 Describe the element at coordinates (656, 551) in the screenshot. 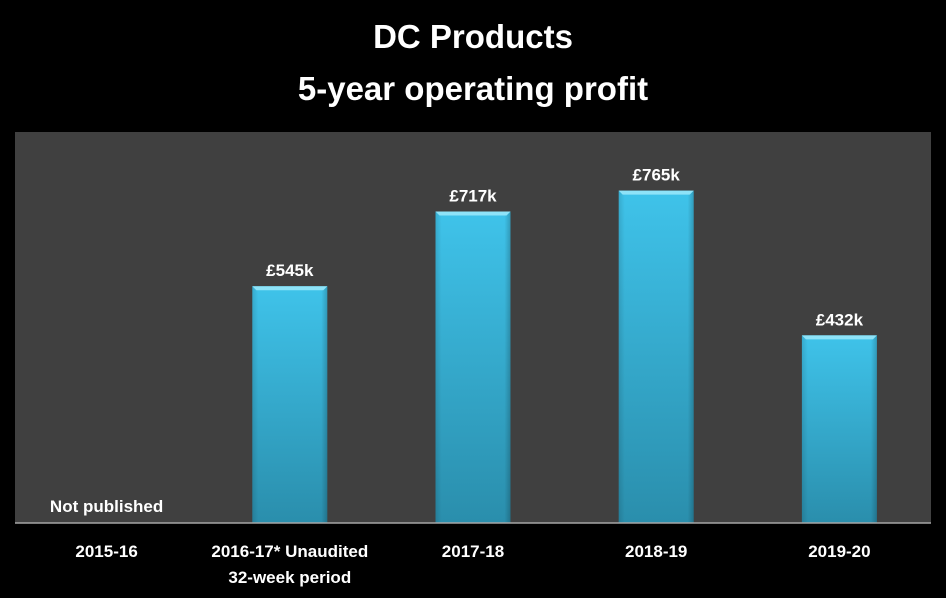

I see `x-tick-label: 2018-19` at that location.